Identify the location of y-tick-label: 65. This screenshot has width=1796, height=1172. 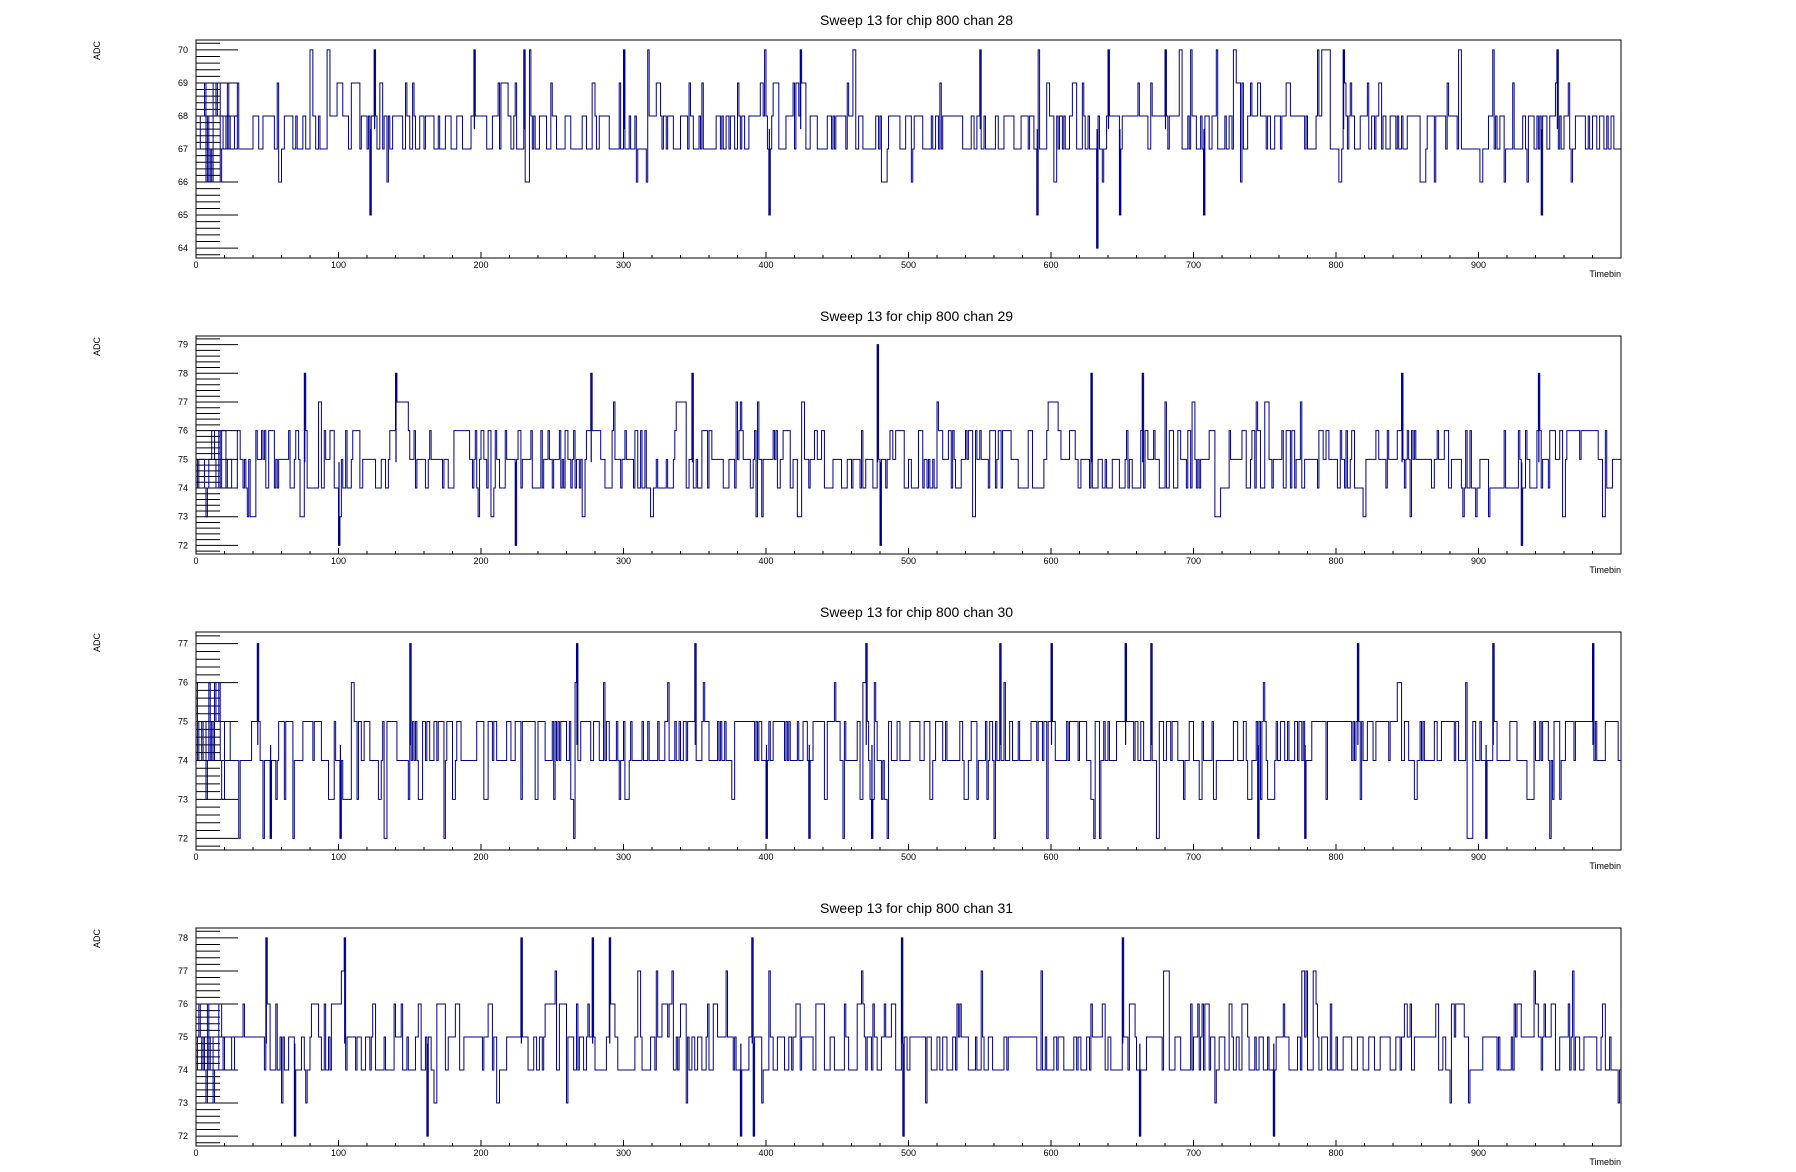
(183, 215).